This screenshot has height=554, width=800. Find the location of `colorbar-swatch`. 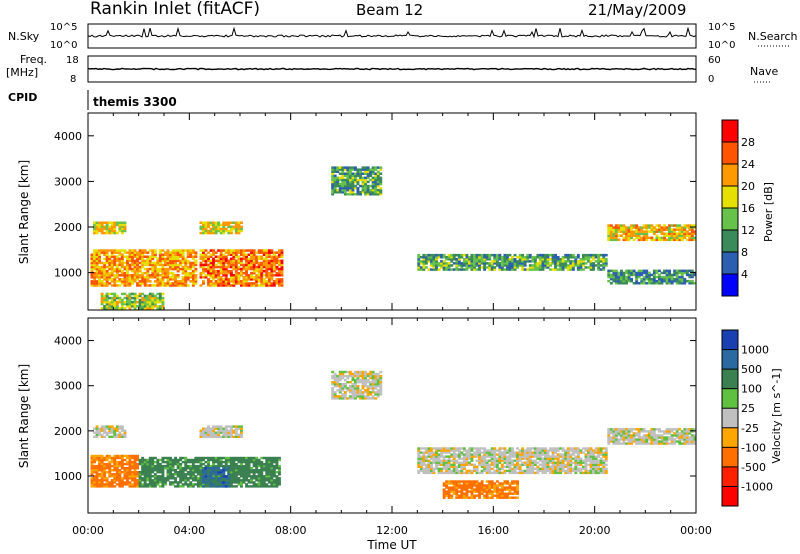

colorbar-swatch is located at coordinates (730, 153).